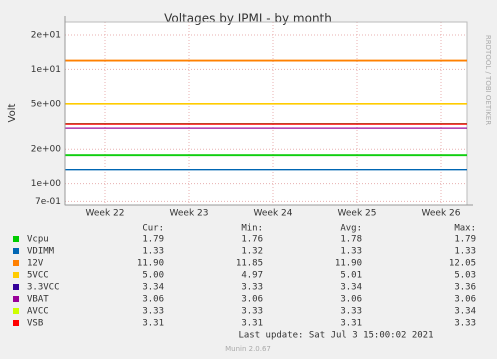  What do you see at coordinates (335, 336) in the screenshot?
I see `last-update: Last update: Sat Jul 3 15:00:02 2021` at bounding box center [335, 336].